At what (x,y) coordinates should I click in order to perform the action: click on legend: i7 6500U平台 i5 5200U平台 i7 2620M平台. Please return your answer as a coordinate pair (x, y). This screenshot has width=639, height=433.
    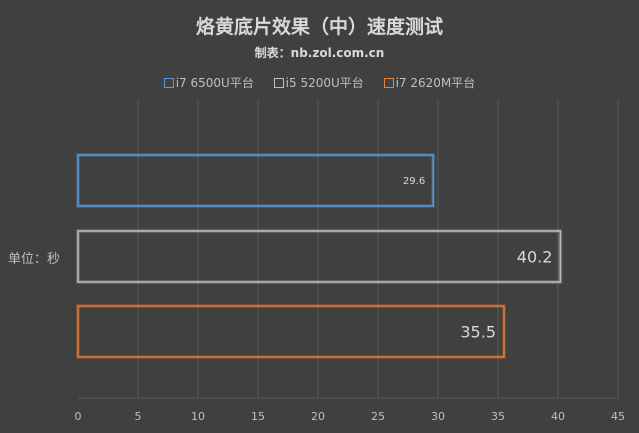
    Looking at the image, I should click on (319, 82).